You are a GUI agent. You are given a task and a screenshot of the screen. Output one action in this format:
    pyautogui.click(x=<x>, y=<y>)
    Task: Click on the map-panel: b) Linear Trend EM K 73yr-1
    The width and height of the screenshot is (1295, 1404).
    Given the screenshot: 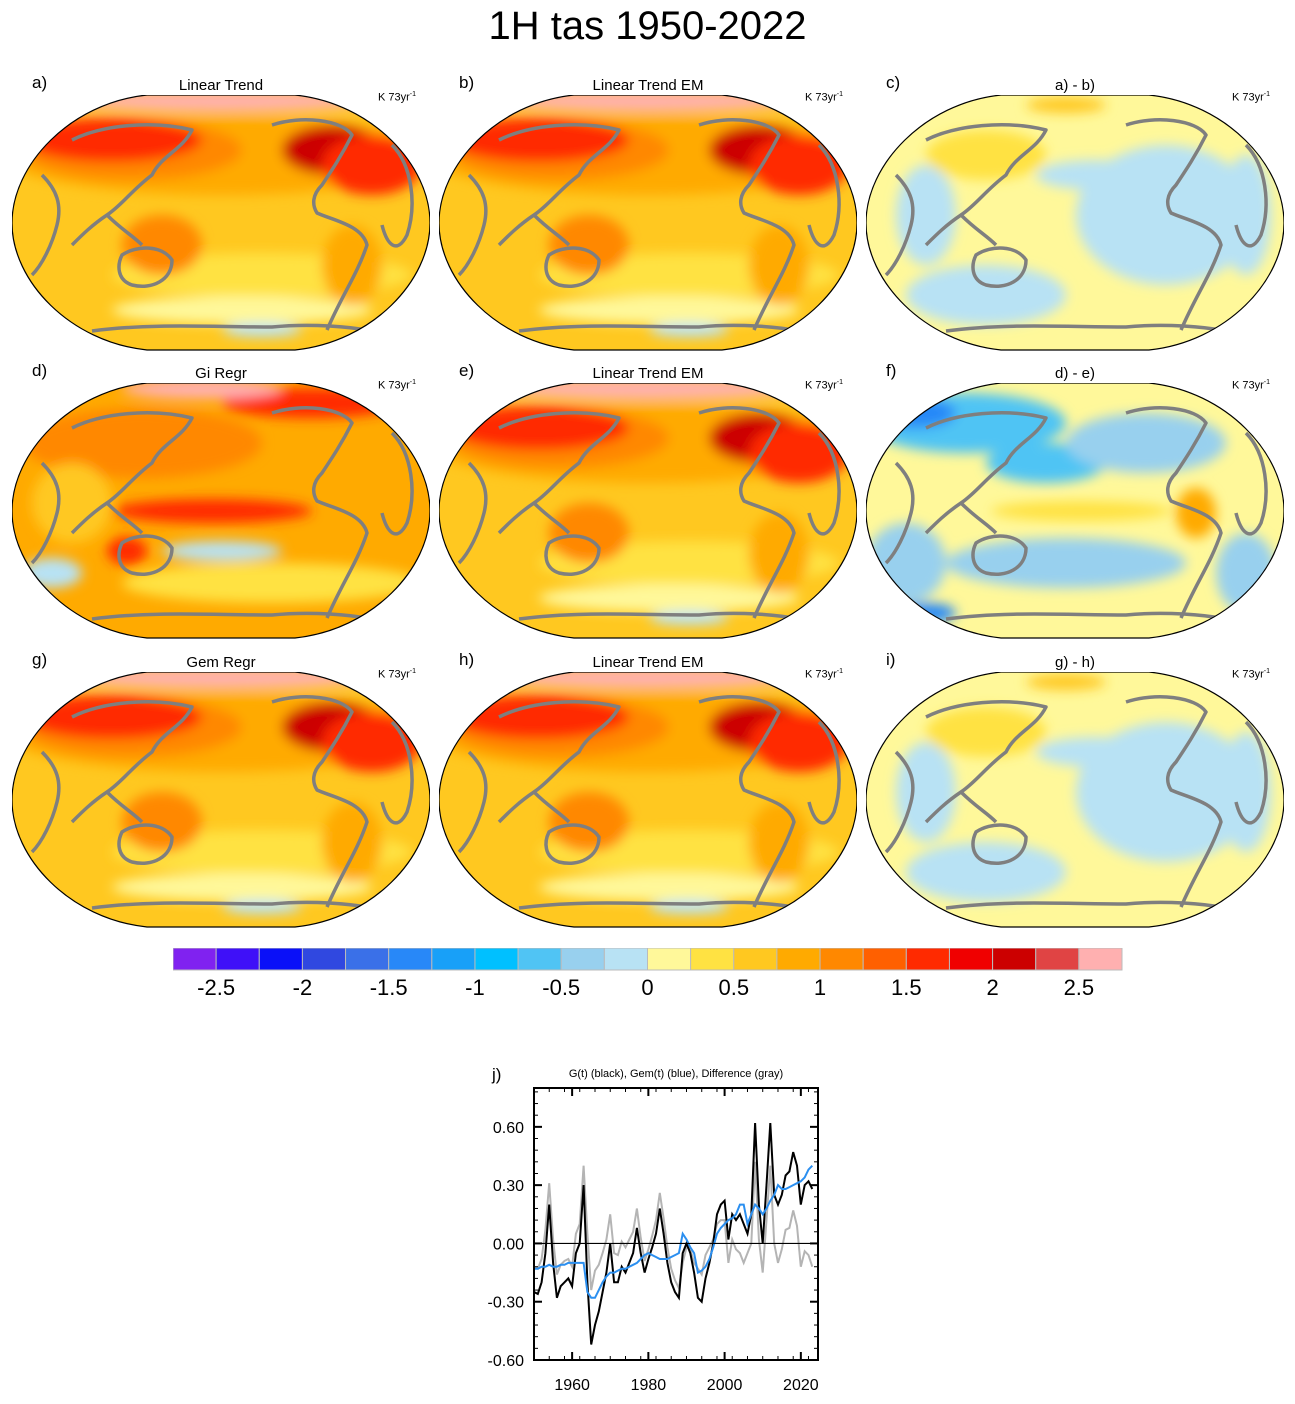 What is the action you would take?
    pyautogui.click(x=648, y=229)
    